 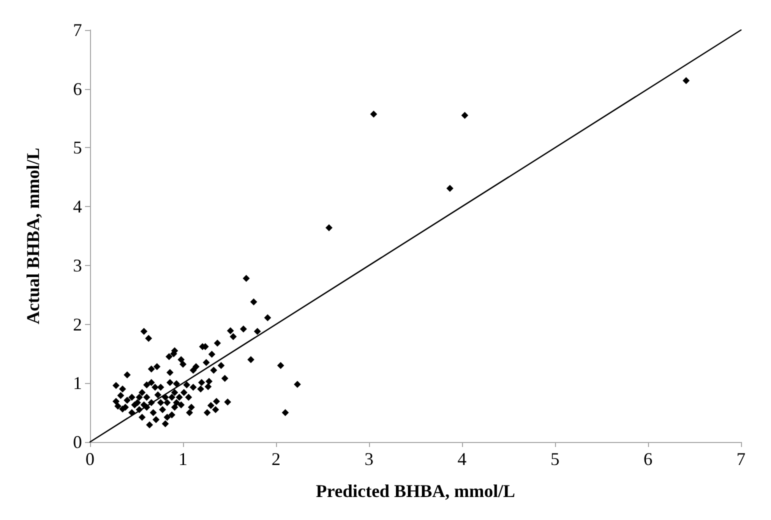 What do you see at coordinates (33, 236) in the screenshot?
I see `y-axis-title: Actual BHBA, mmol/L` at bounding box center [33, 236].